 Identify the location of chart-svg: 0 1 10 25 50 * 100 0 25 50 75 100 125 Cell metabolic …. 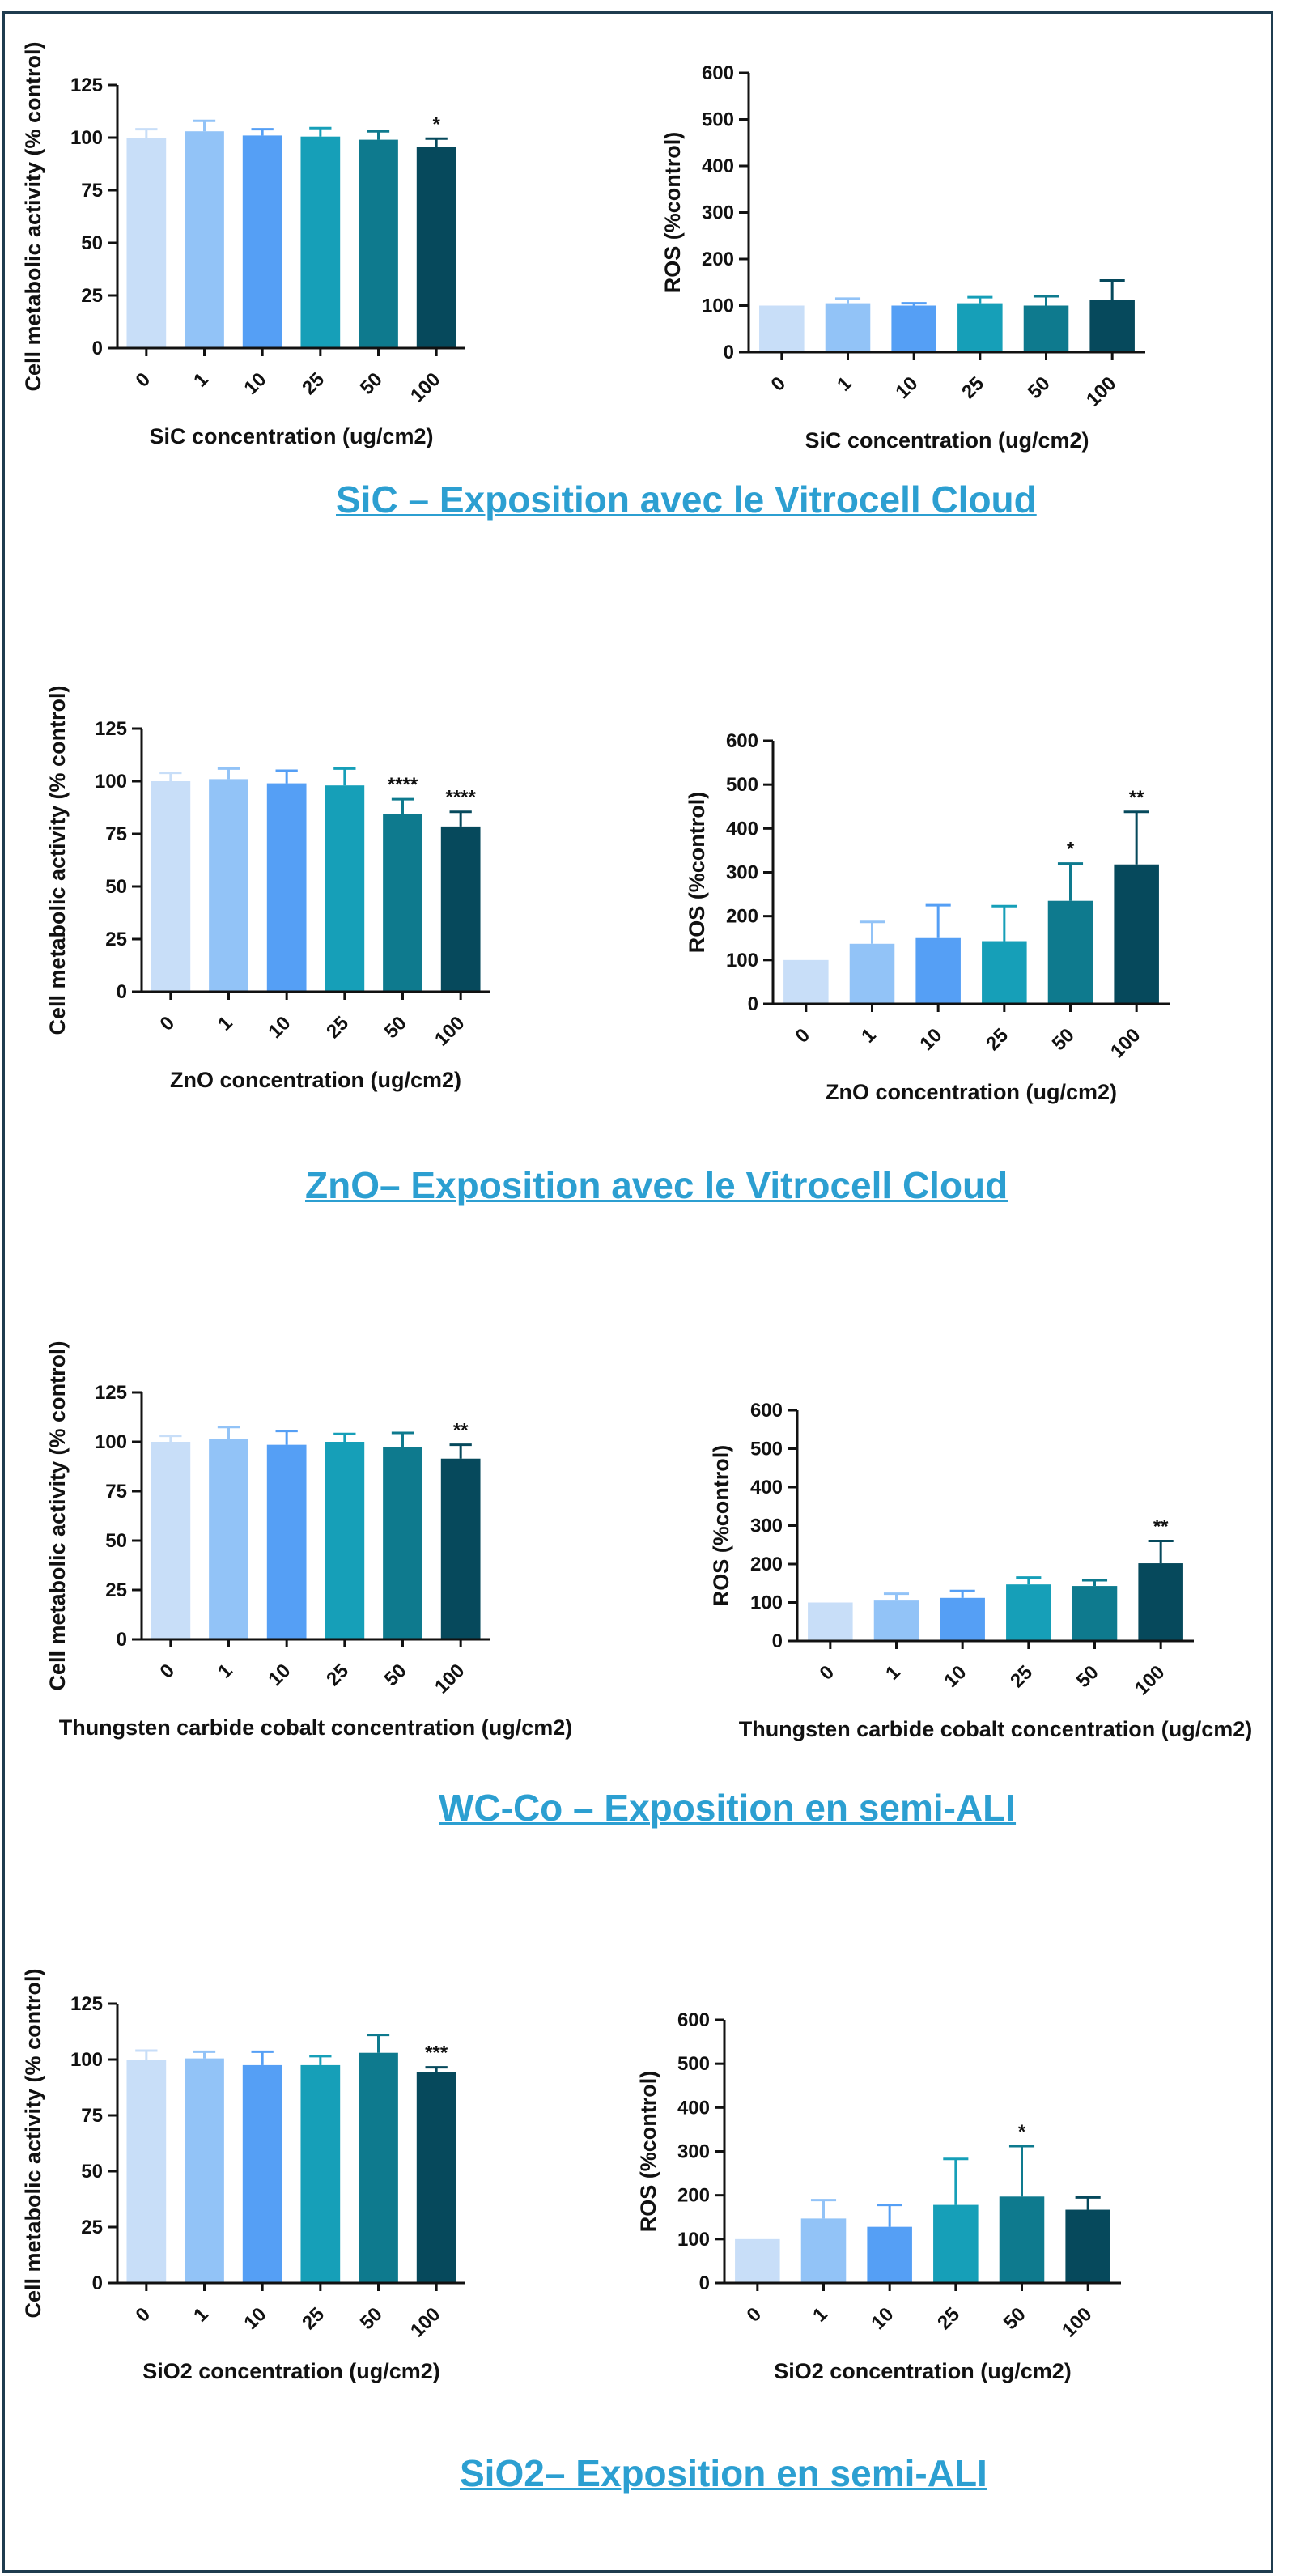
(243, 244).